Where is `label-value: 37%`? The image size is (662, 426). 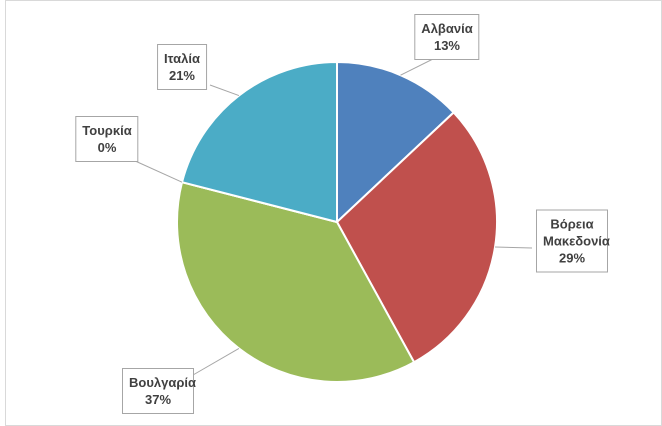 label-value: 37% is located at coordinates (158, 399).